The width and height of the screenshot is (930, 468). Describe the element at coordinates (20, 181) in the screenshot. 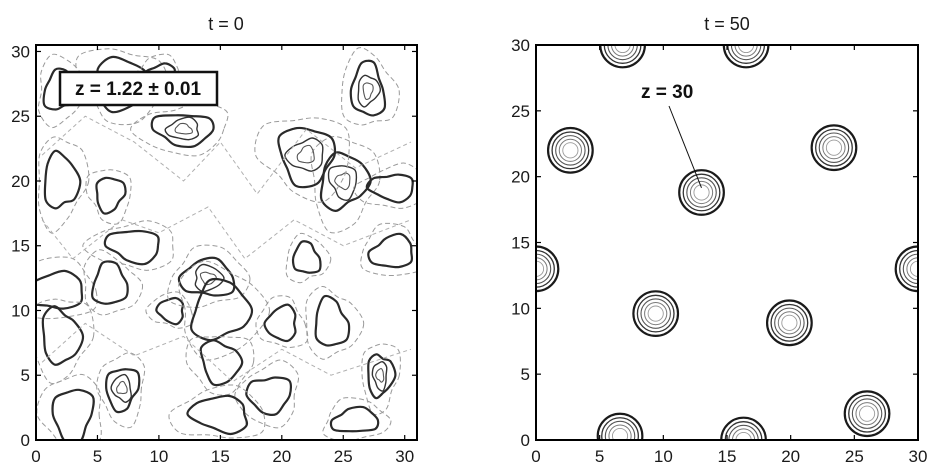

I see `y-tick-label: 20` at that location.